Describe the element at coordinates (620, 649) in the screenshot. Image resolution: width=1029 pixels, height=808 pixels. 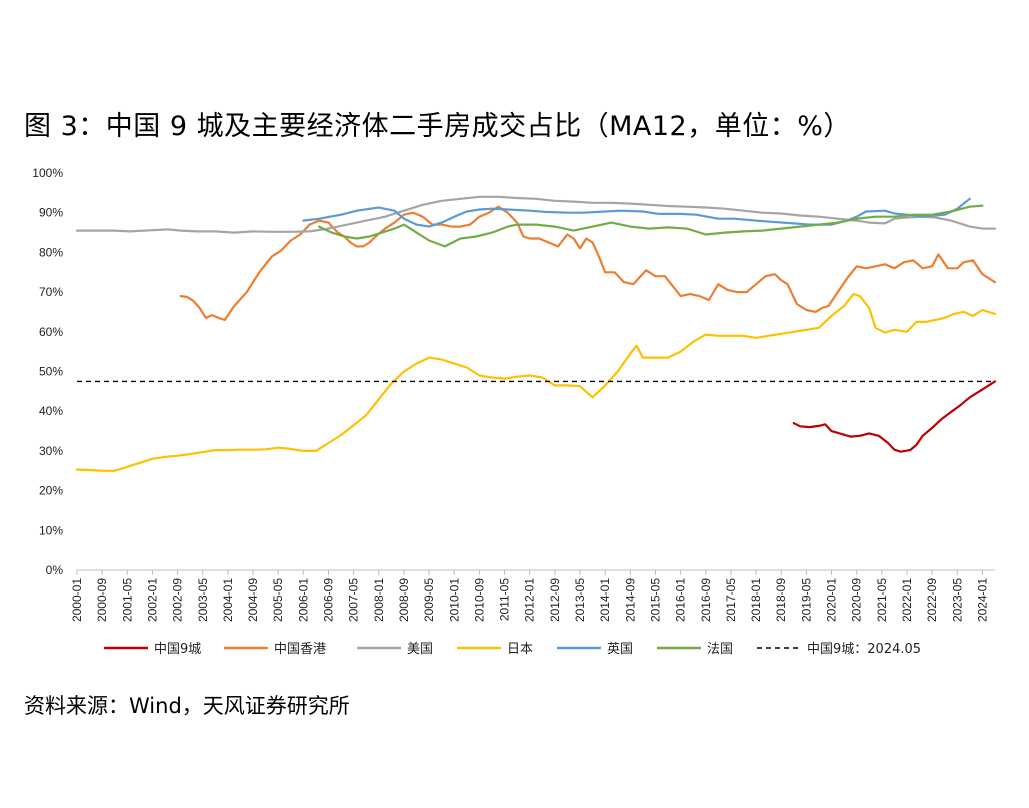
I see `legend-label: 英国` at that location.